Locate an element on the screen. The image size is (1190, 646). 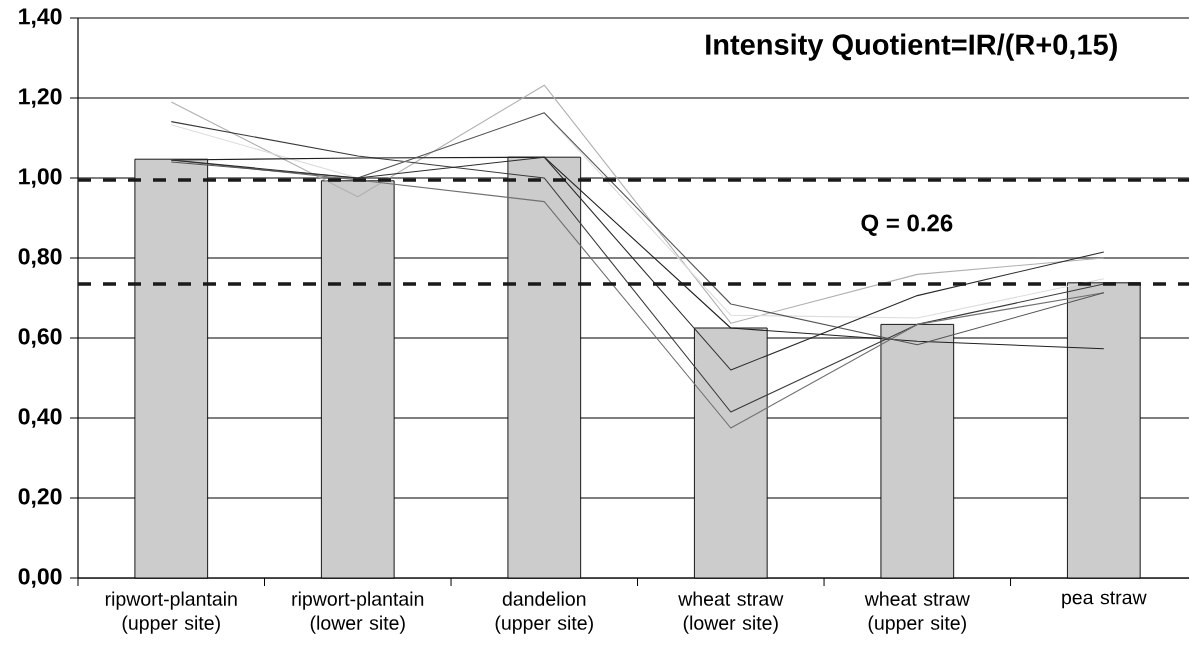
y-tick-label: 0,00 is located at coordinates (40, 578).